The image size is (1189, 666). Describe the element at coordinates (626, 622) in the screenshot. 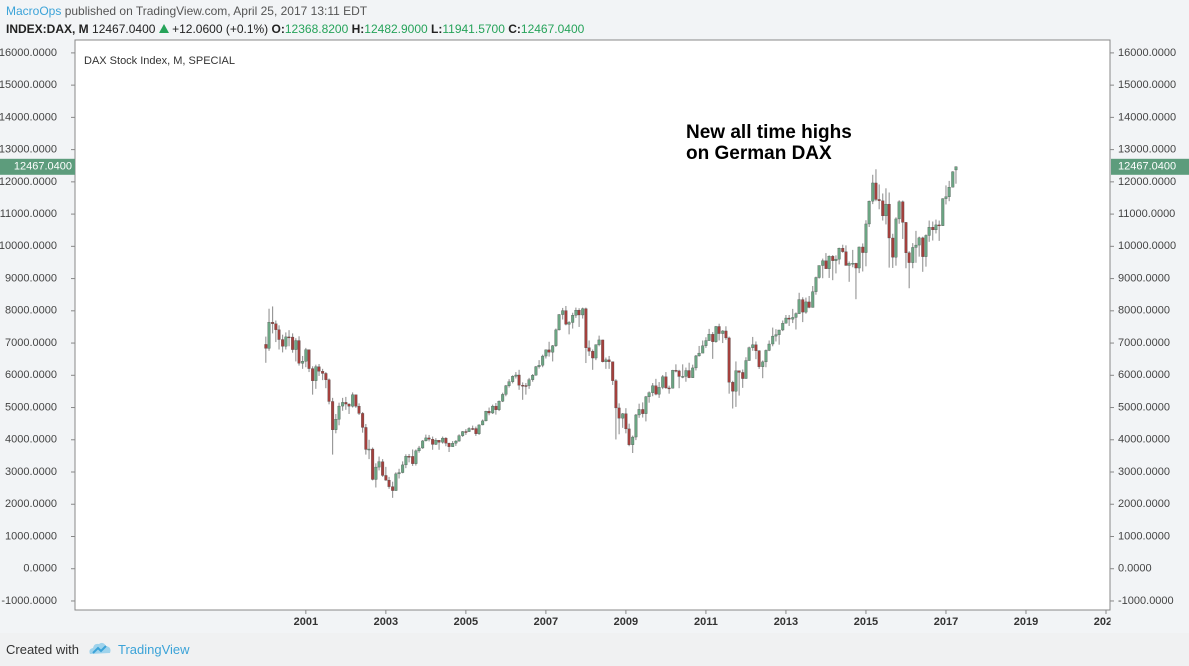

I see `x-tick-label: 2009` at that location.